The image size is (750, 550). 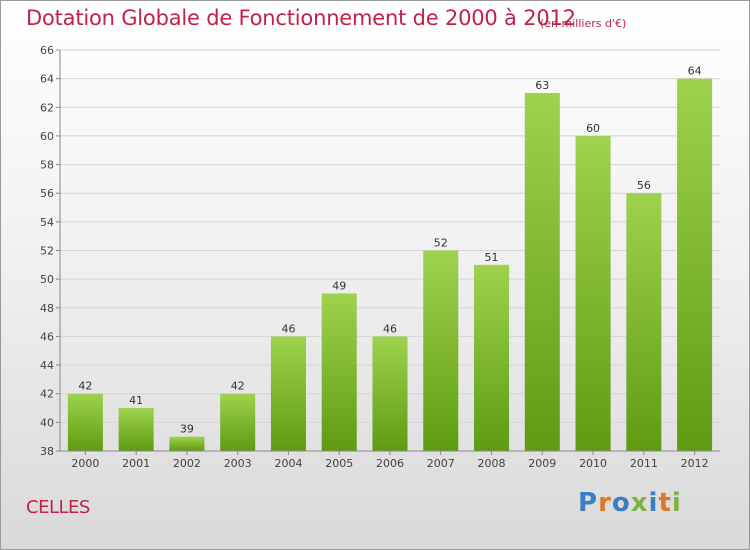 What do you see at coordinates (47, 193) in the screenshot?
I see `y-tick-label: 56` at bounding box center [47, 193].